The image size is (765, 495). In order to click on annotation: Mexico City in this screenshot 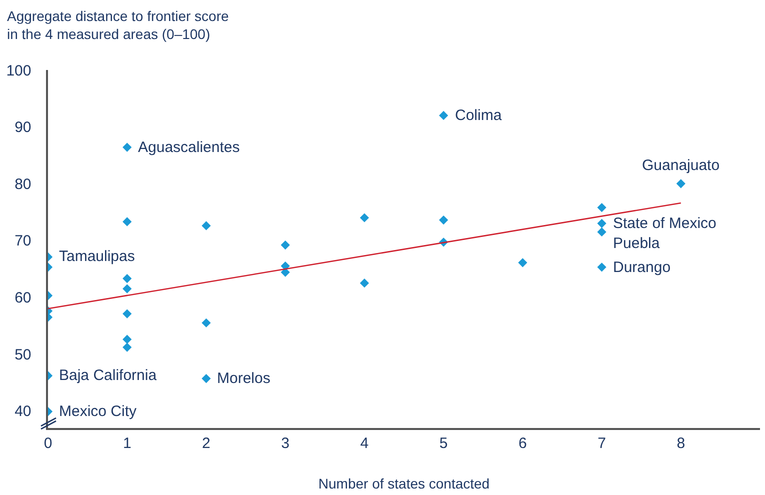, I will do `click(98, 411)`.